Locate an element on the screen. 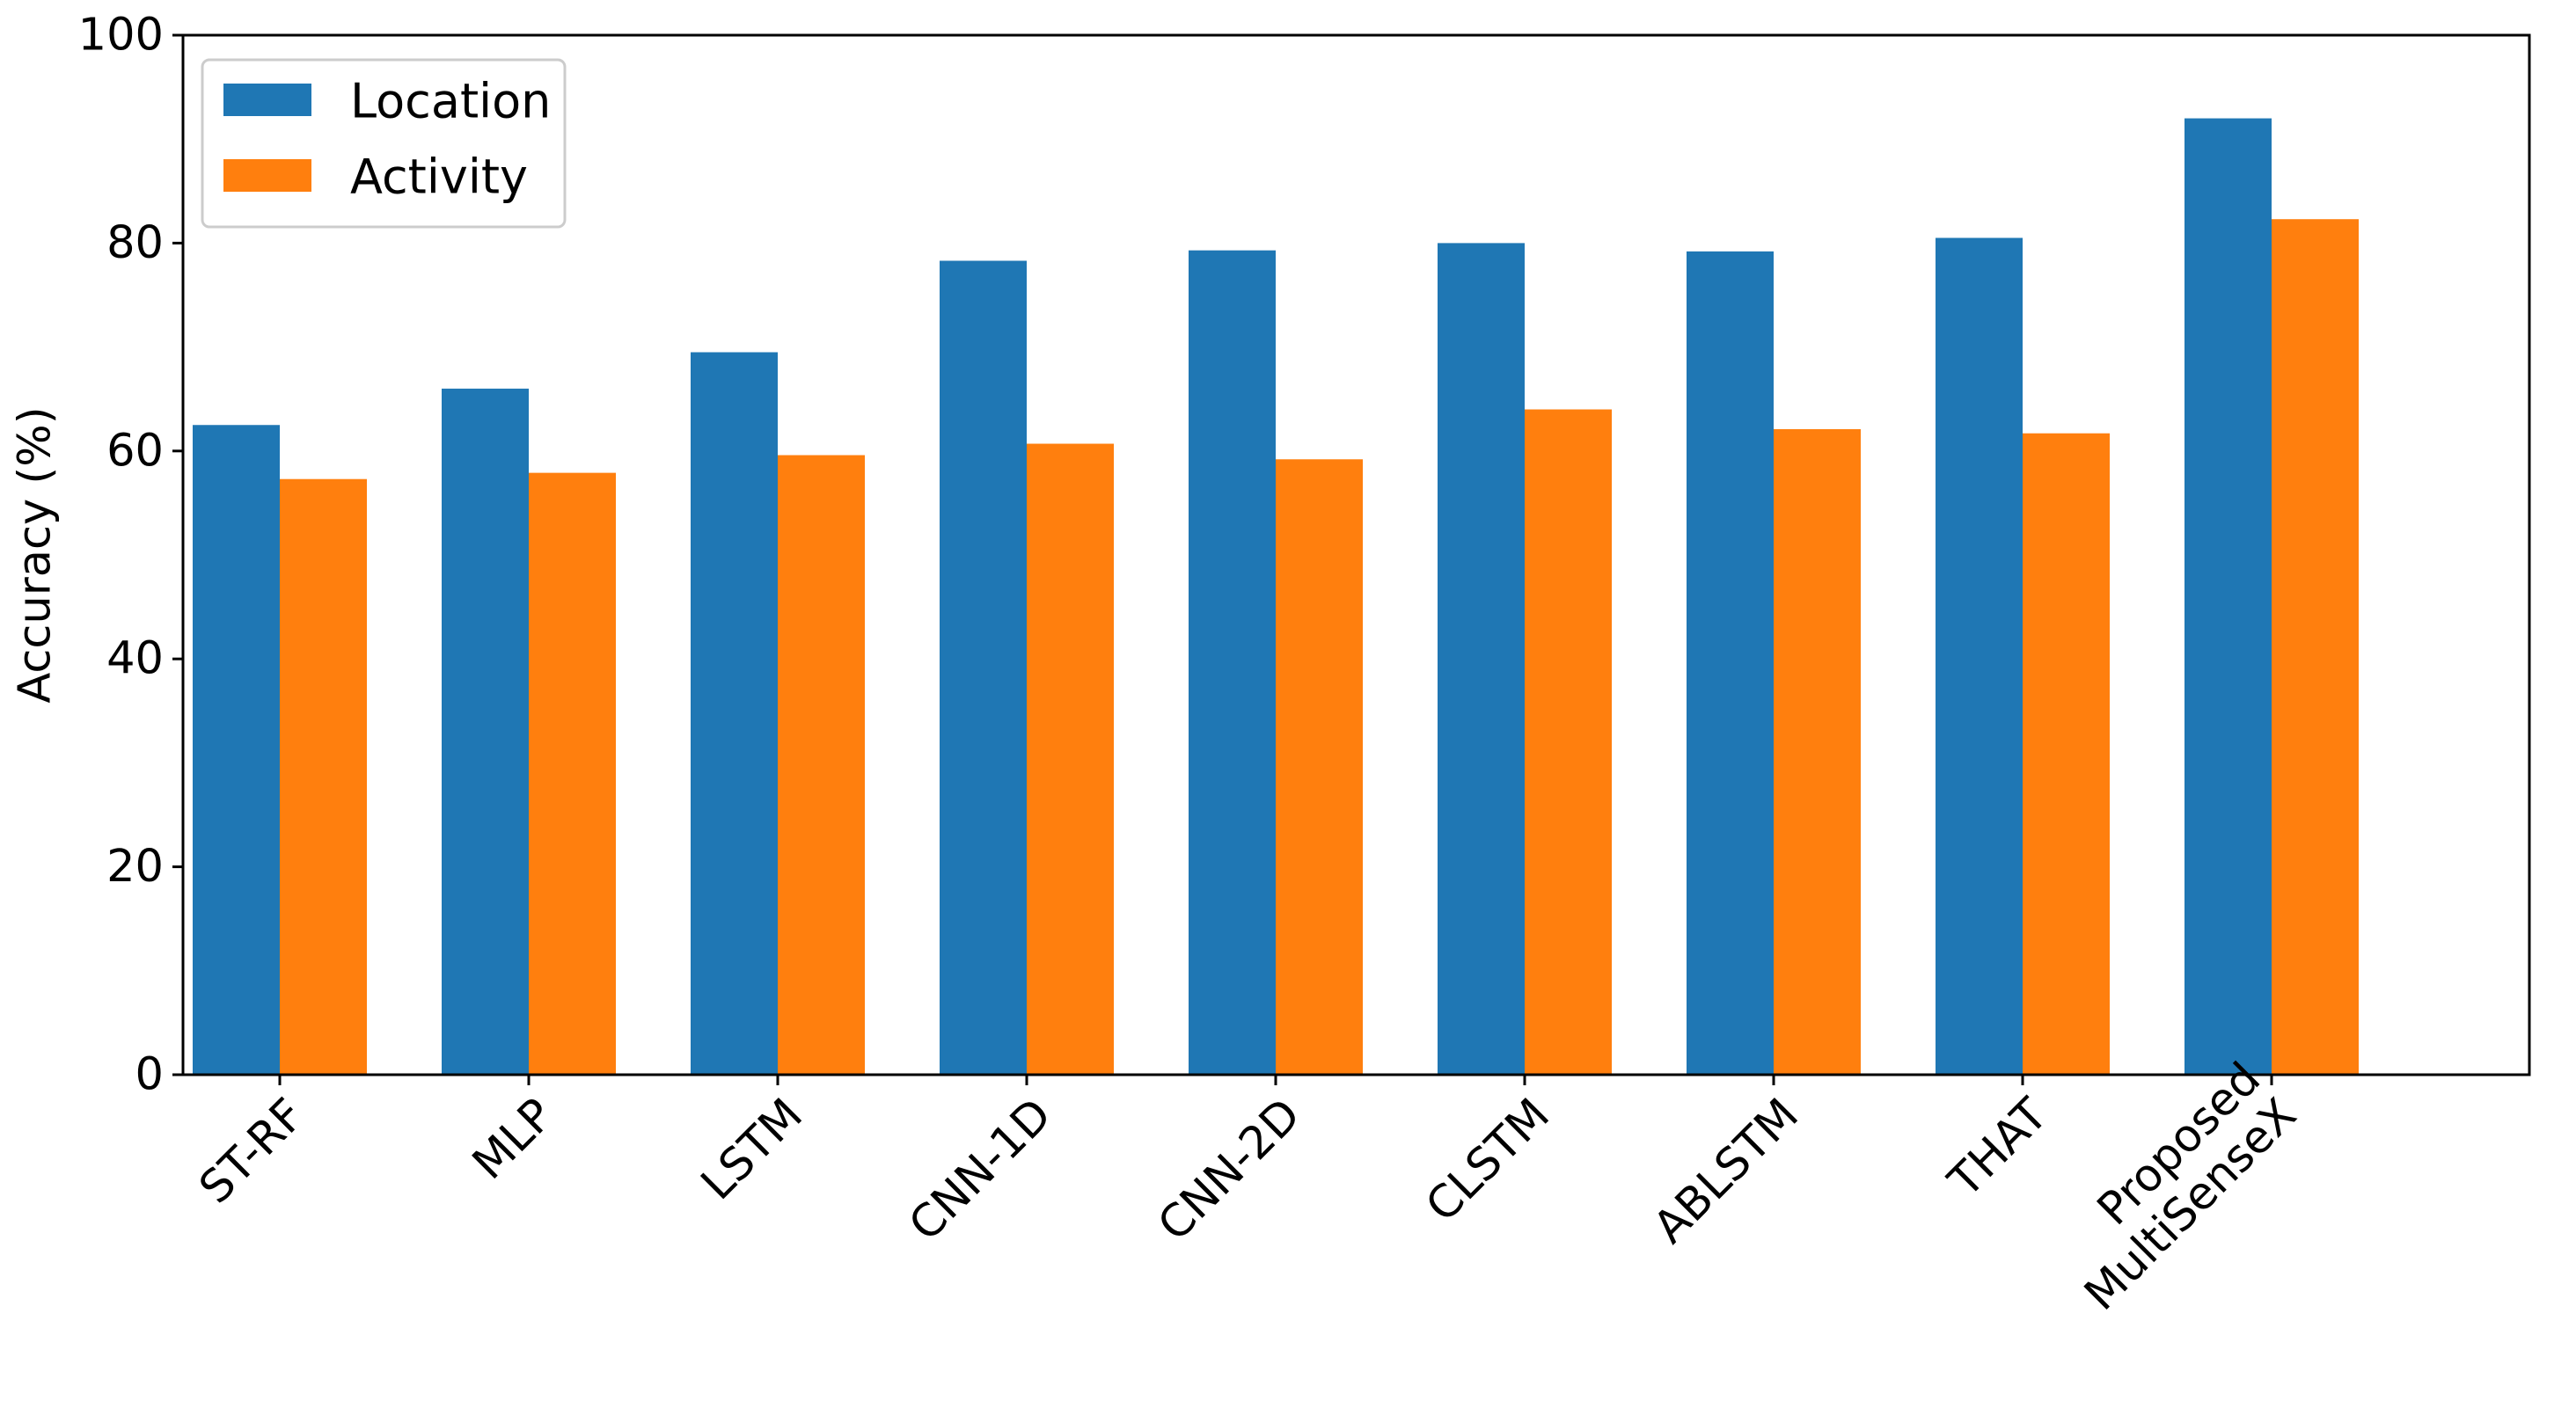  x-tick-label: ProposedMultiSenseX is located at coordinates (2172, 1186).